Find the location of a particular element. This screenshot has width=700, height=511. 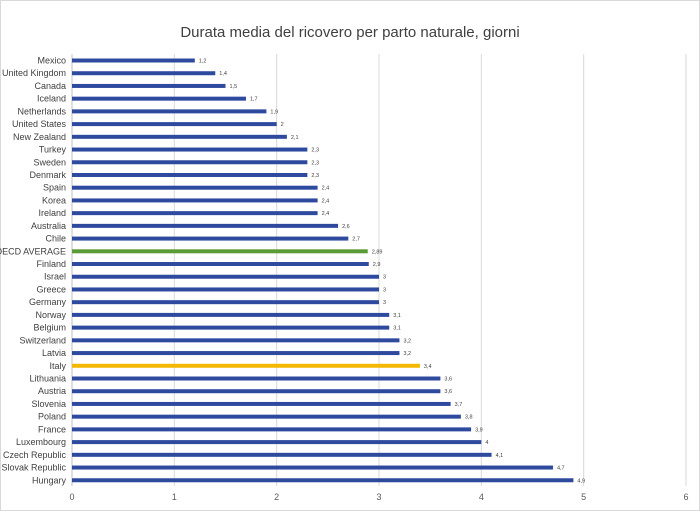

category-label-greece: Greece is located at coordinates (51, 289).